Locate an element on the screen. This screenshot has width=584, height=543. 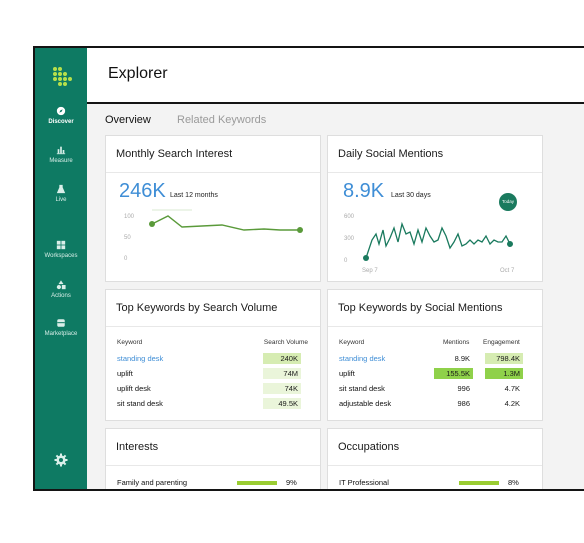
column-header: Engagement is located at coordinates (501, 342).